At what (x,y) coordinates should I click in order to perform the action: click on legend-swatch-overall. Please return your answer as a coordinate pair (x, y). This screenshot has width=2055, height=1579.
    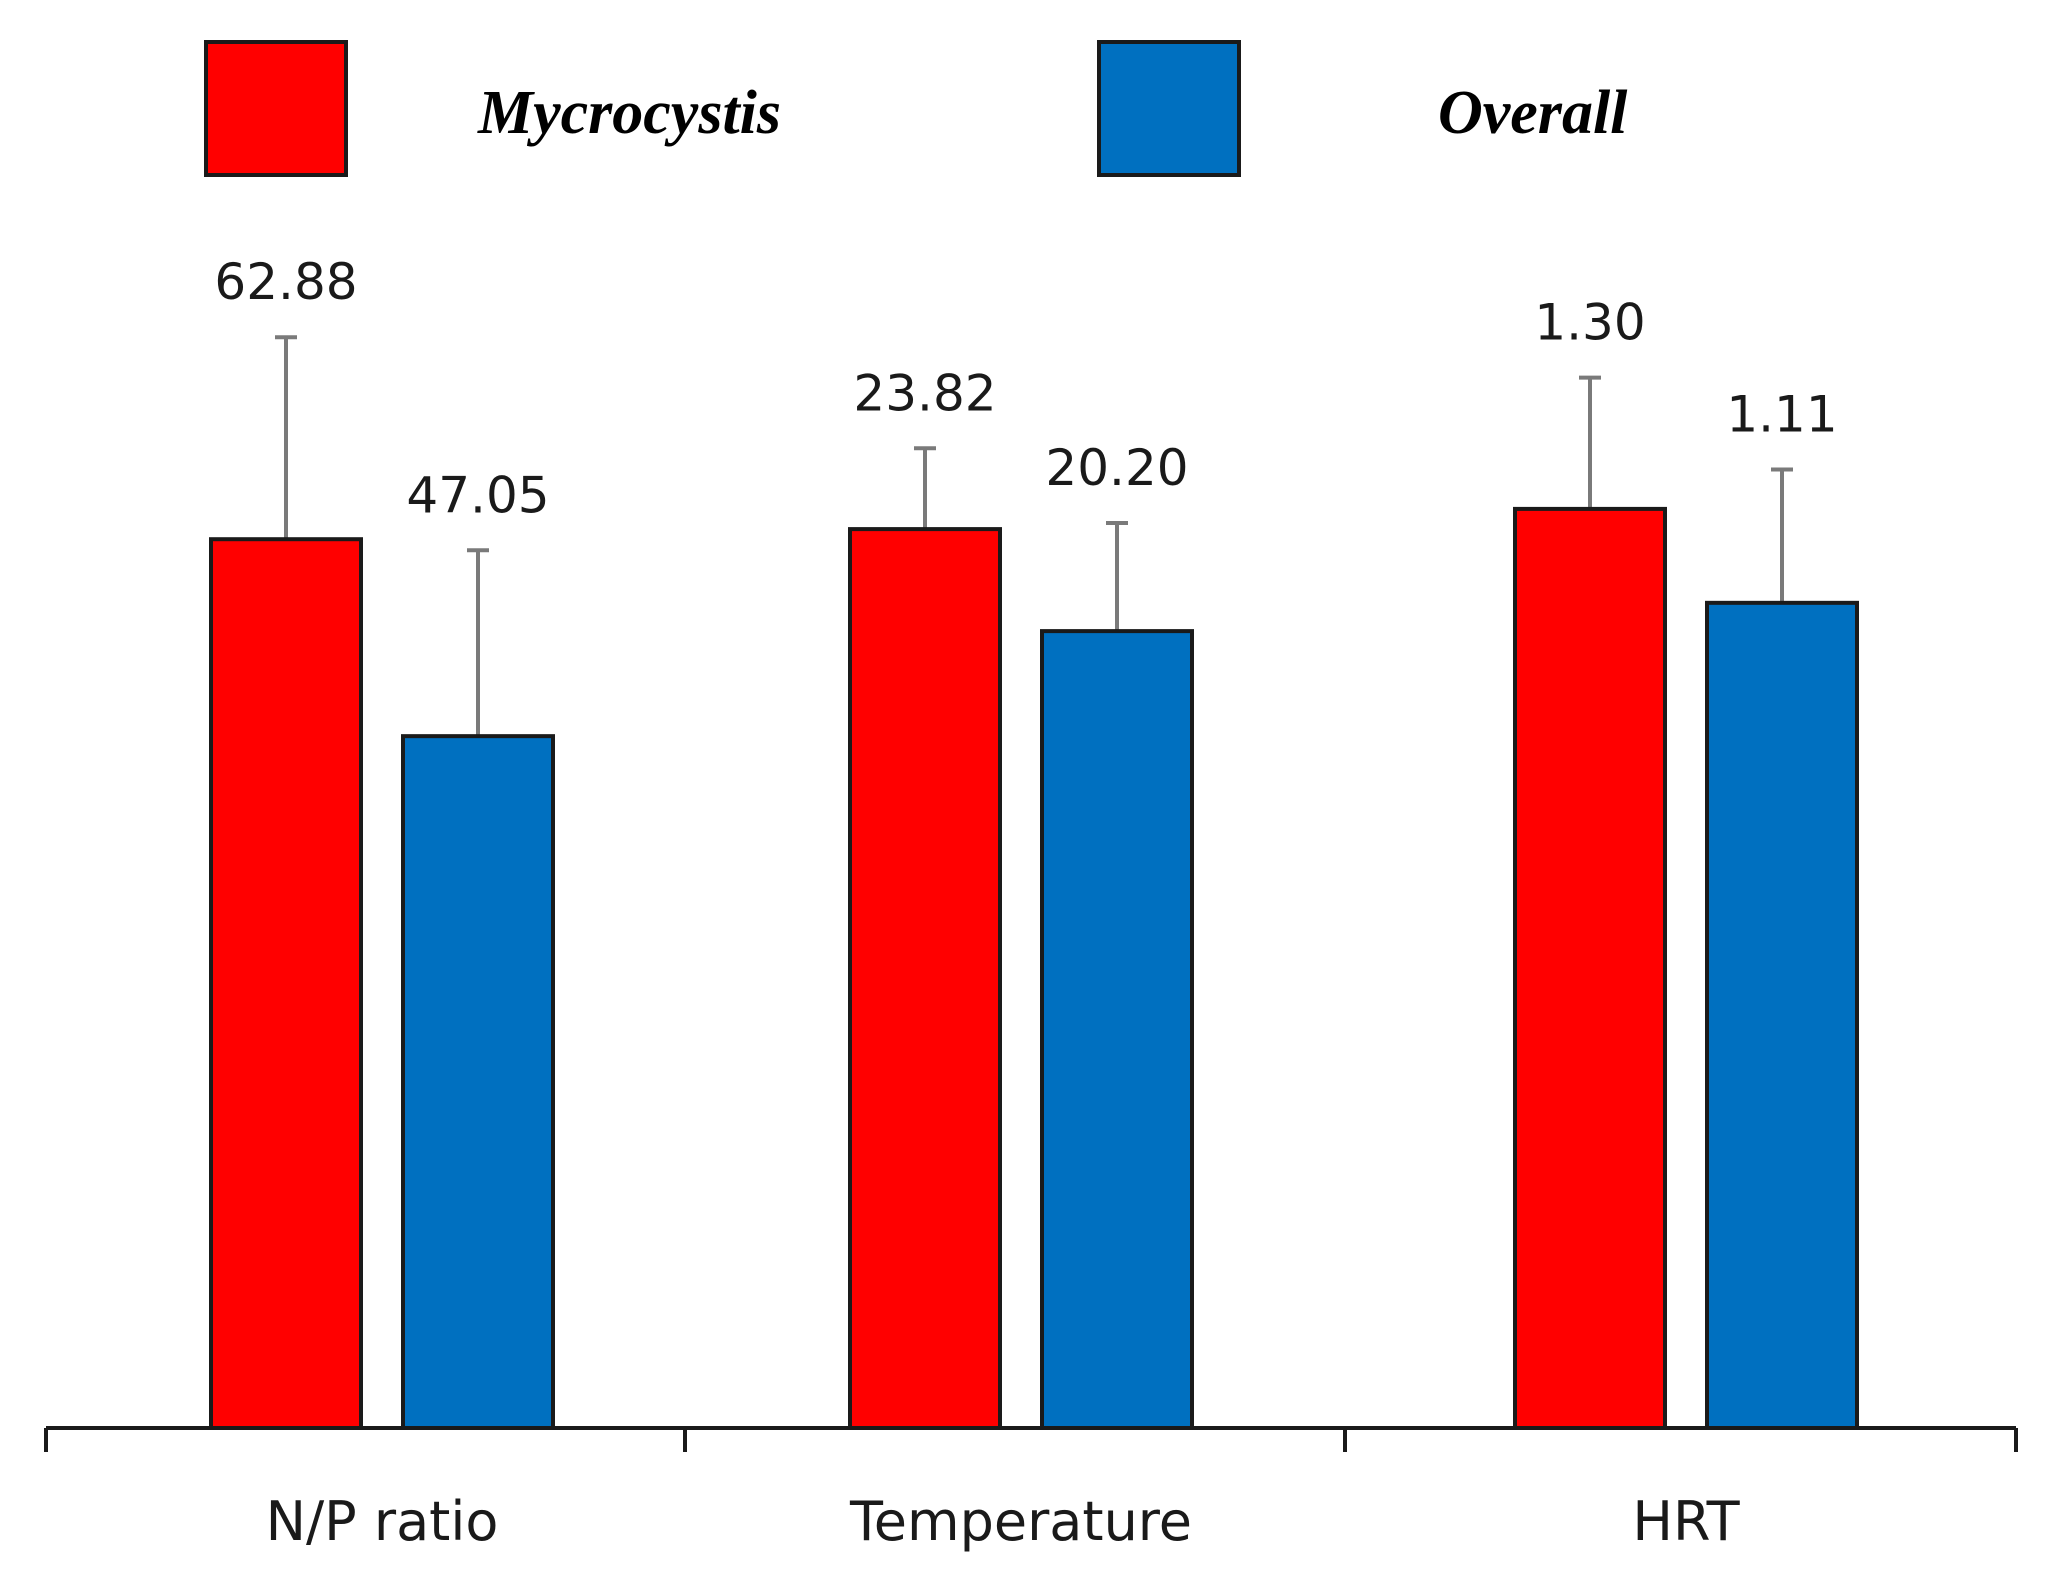
    Looking at the image, I should click on (1169, 108).